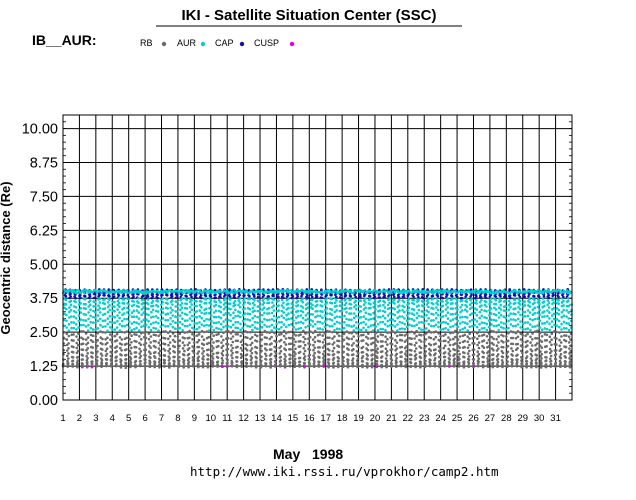  What do you see at coordinates (243, 418) in the screenshot?
I see `x-tick-label: 12` at bounding box center [243, 418].